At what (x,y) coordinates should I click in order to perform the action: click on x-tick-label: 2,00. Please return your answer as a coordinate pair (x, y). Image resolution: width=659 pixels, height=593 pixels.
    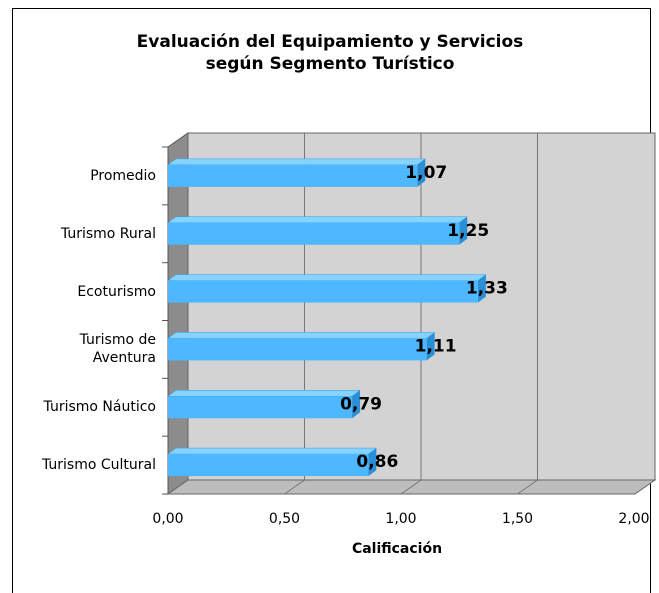
    Looking at the image, I should click on (633, 519).